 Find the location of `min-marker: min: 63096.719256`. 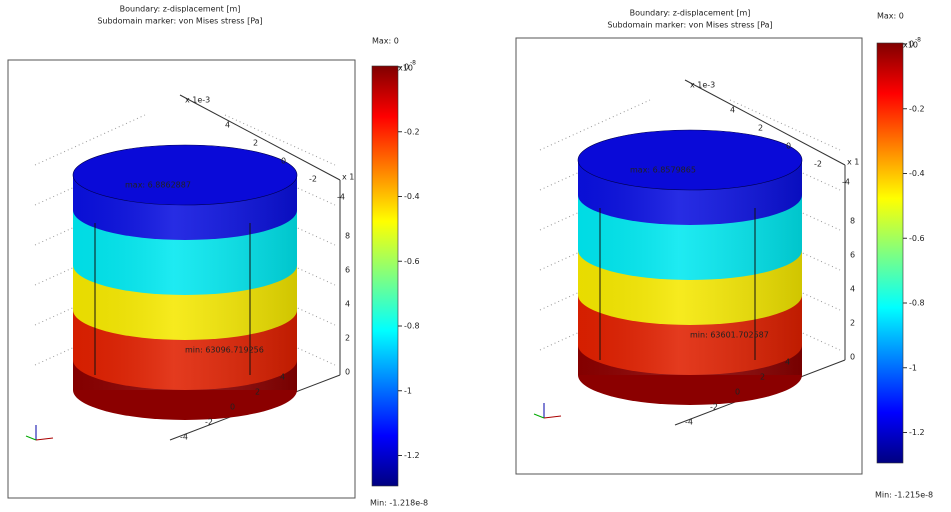

min-marker: min: 63096.719256 is located at coordinates (224, 350).